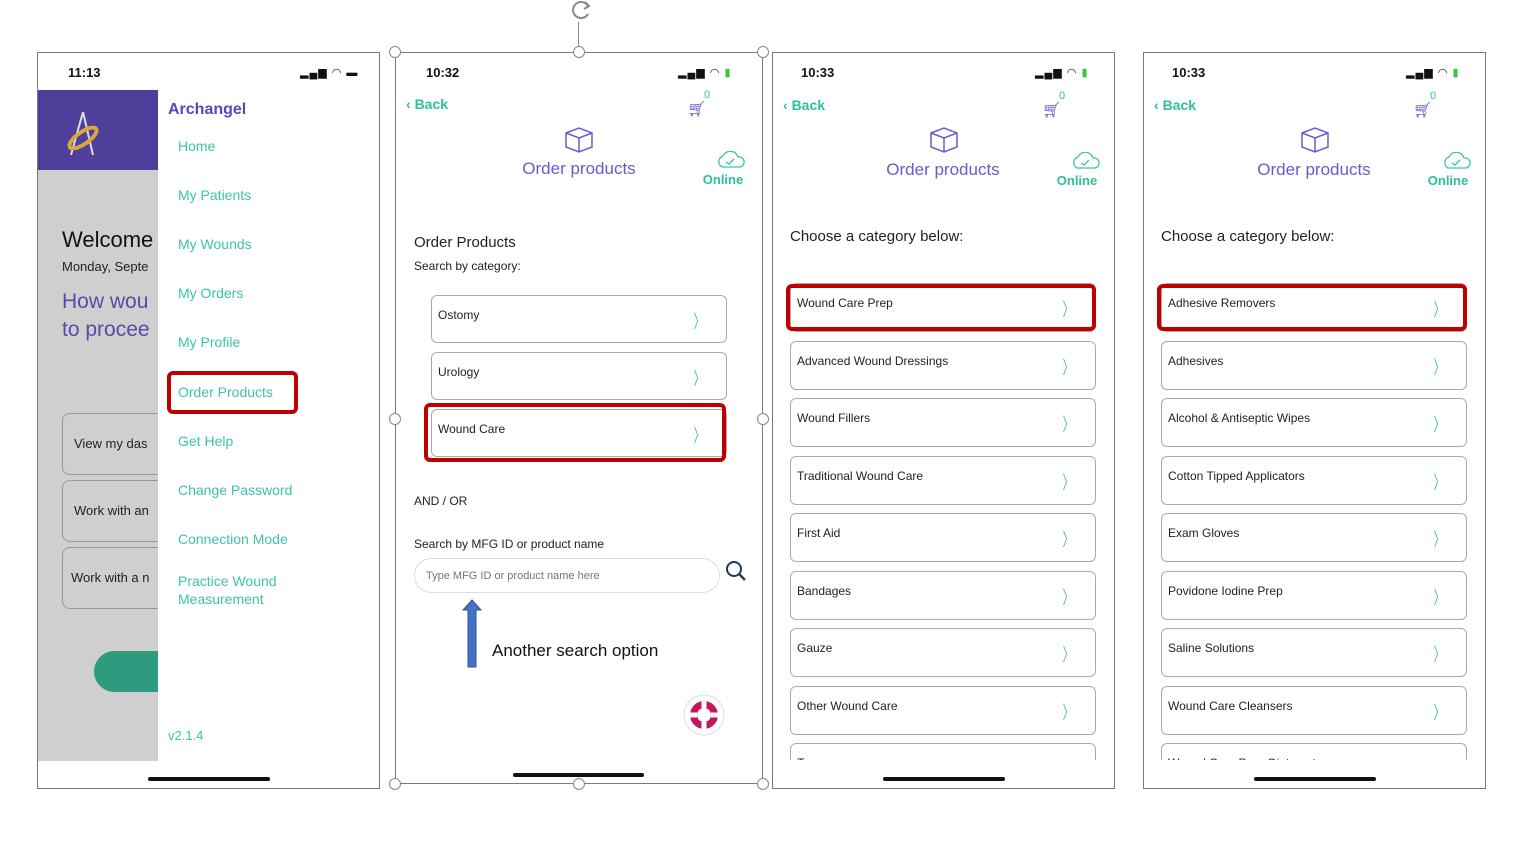 The image size is (1513, 848). I want to click on rotate-handle-line, so click(578, 37).